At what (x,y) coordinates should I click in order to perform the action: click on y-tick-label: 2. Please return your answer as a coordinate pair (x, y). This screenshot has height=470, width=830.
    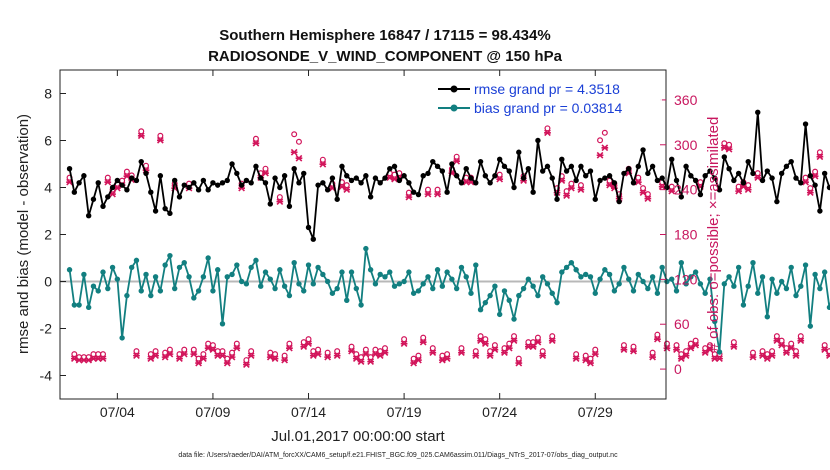
    Looking at the image, I should click on (48, 235).